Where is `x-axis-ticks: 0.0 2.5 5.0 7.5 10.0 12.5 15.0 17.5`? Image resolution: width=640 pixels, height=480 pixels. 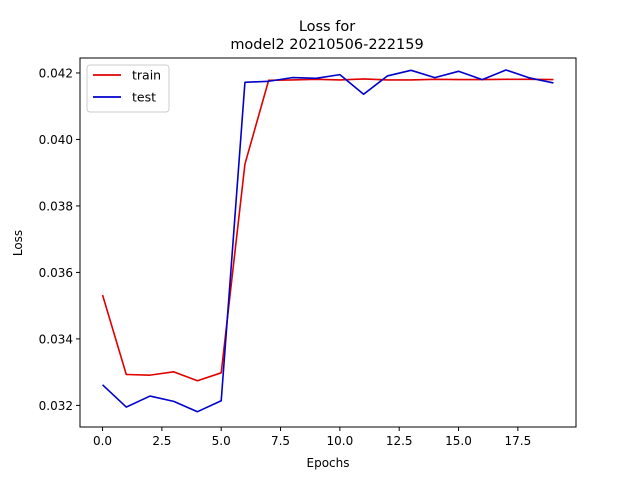
x-axis-ticks: 0.0 2.5 5.0 7.5 10.0 12.5 15.0 17.5 is located at coordinates (312, 437).